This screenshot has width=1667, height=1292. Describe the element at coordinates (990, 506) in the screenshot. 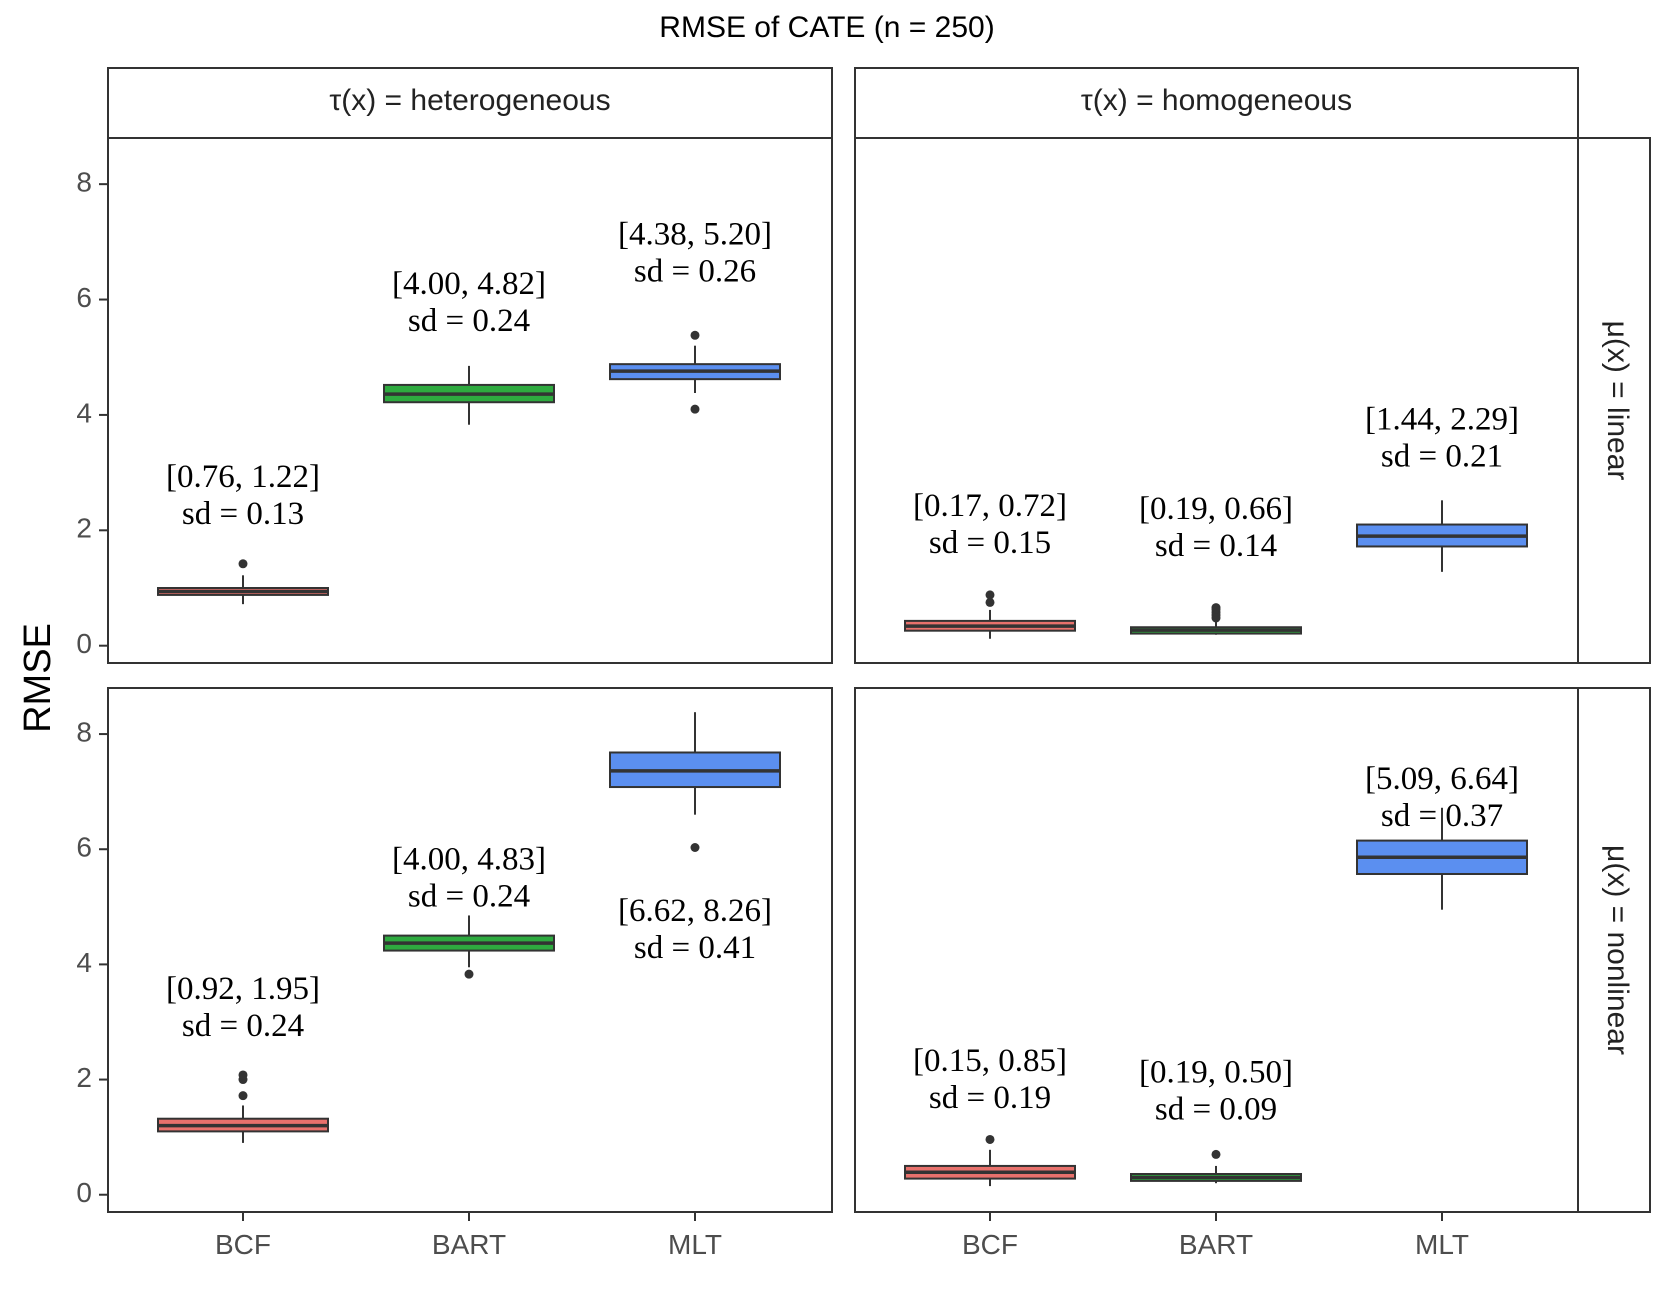

I see `annotation-interval: [0.17, 0.72]` at that location.